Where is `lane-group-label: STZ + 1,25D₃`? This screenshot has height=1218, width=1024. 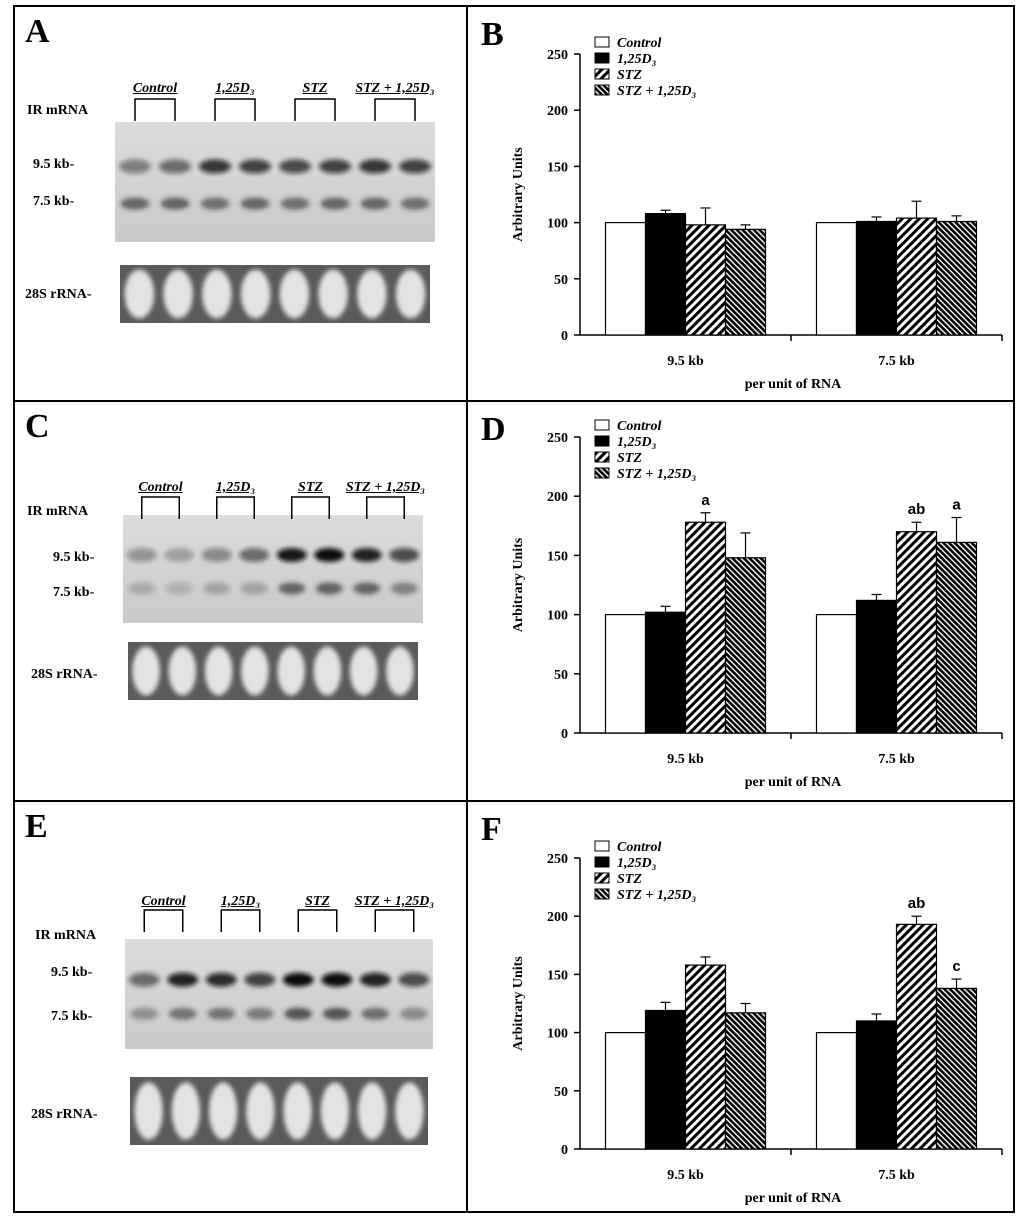 lane-group-label: STZ + 1,25D₃ is located at coordinates (394, 901).